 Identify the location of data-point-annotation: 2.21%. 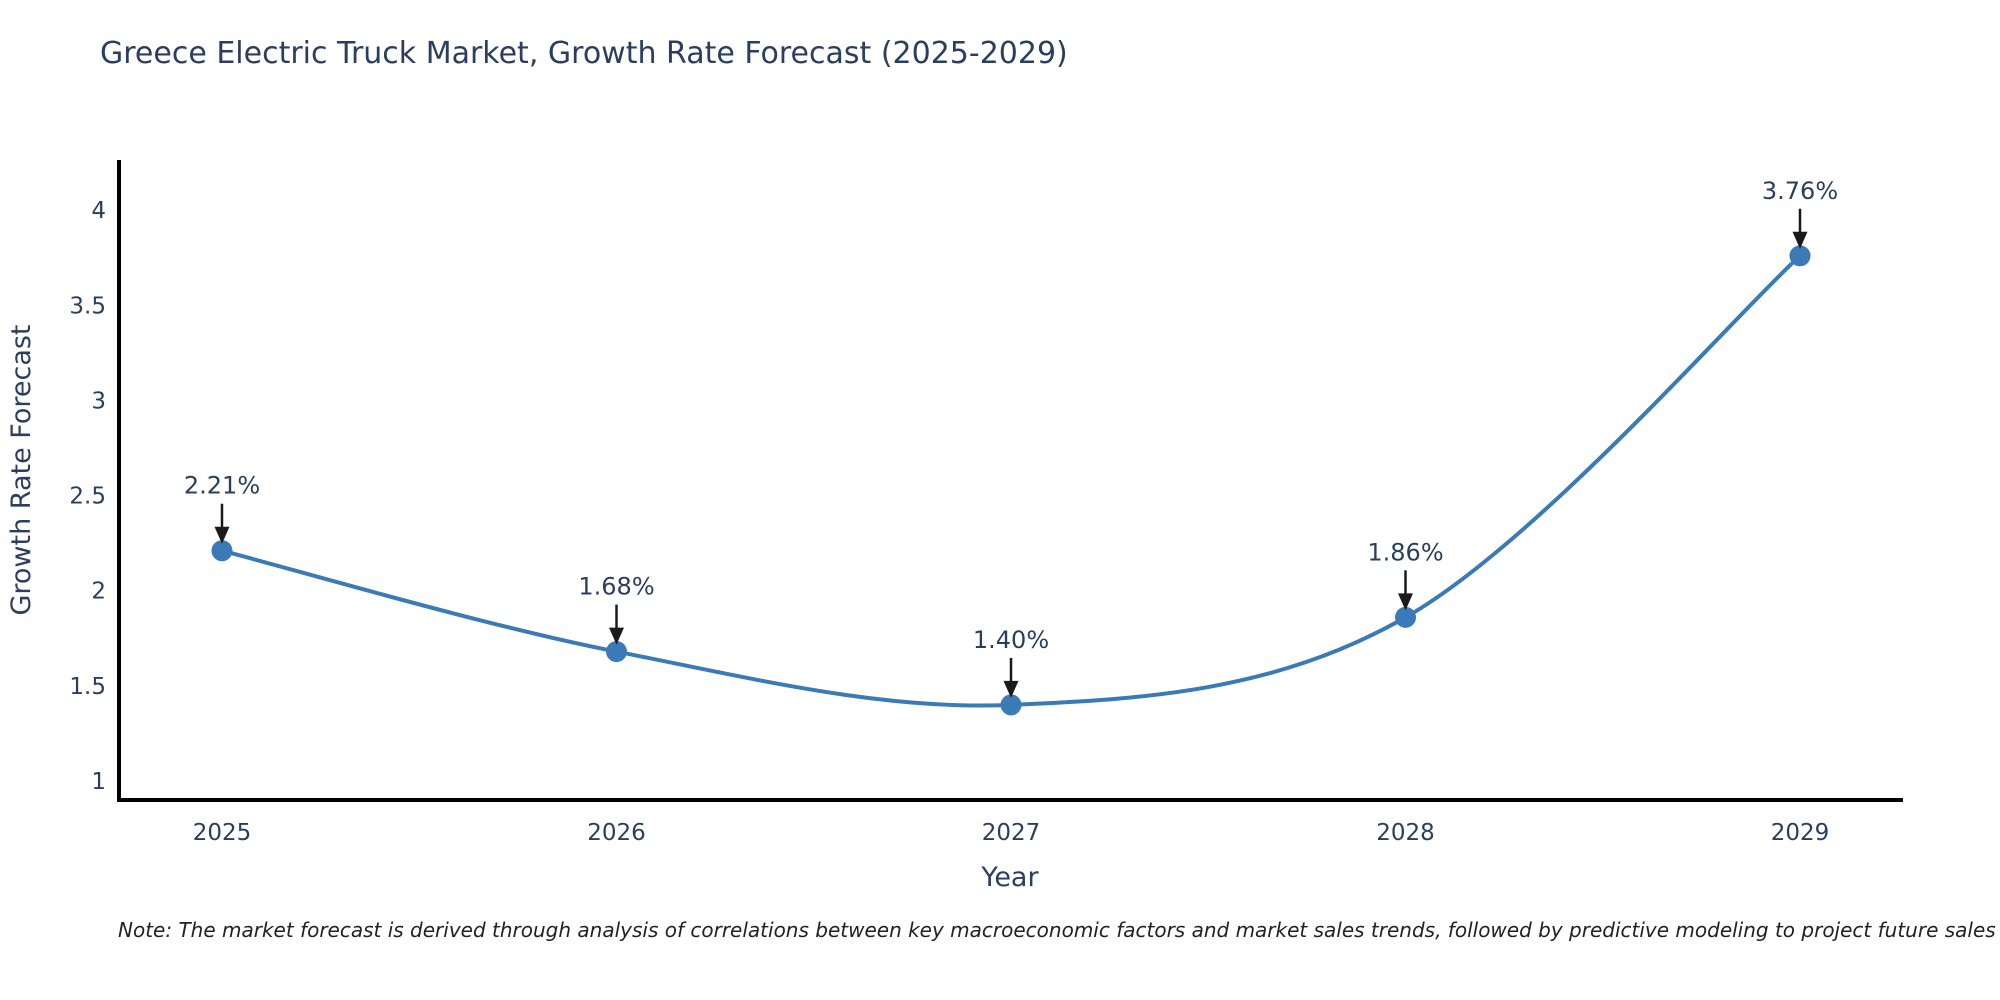
(222, 508).